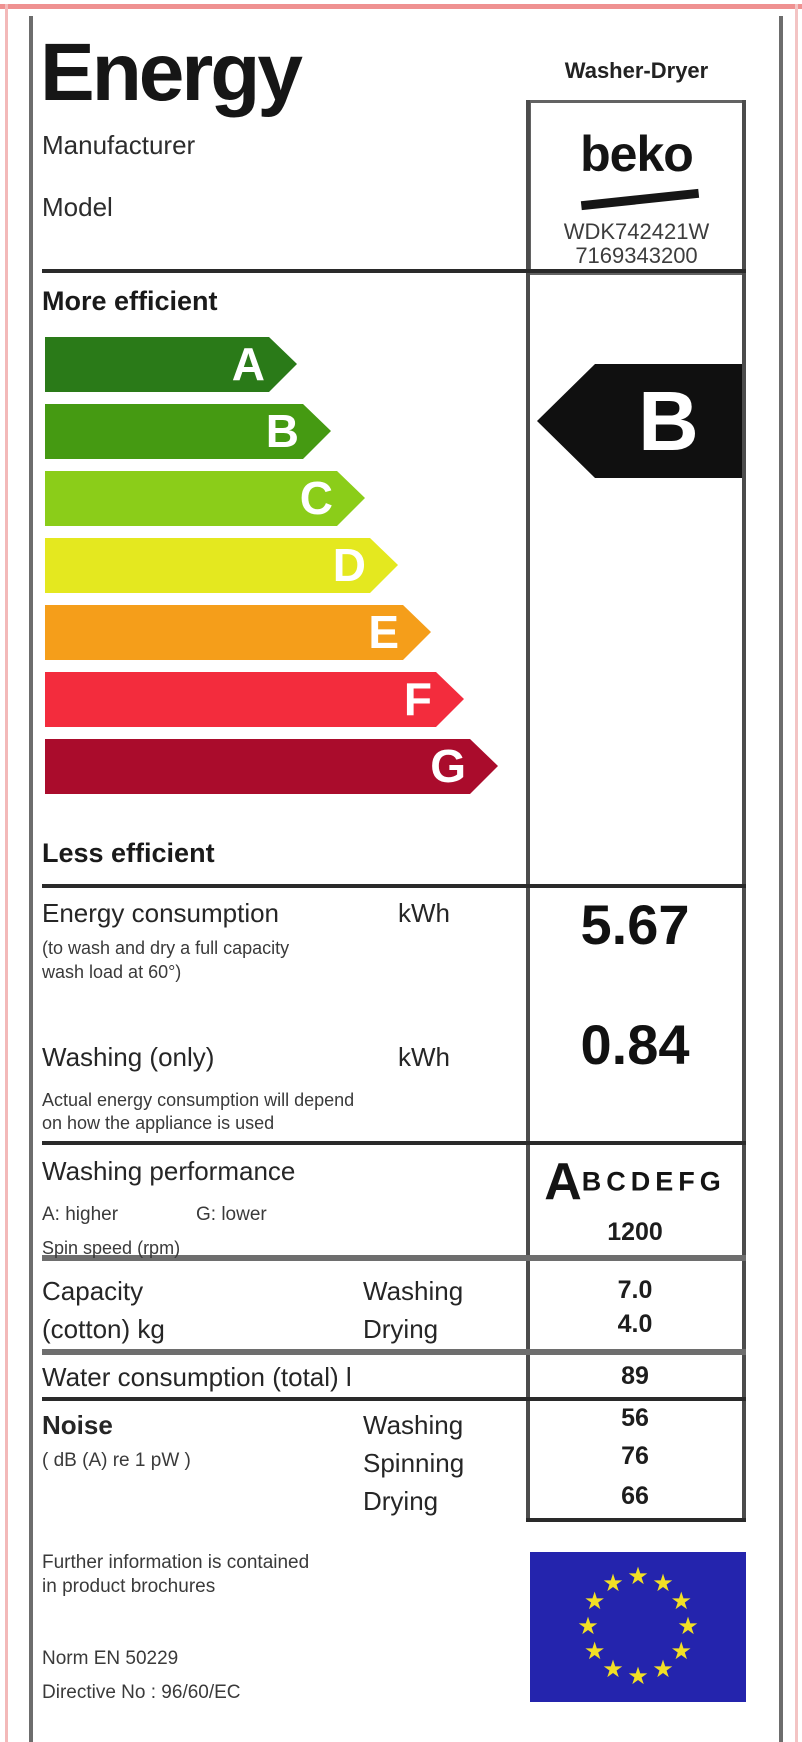  Describe the element at coordinates (80, 1214) in the screenshot. I see `performance-note-high: A: higher` at that location.